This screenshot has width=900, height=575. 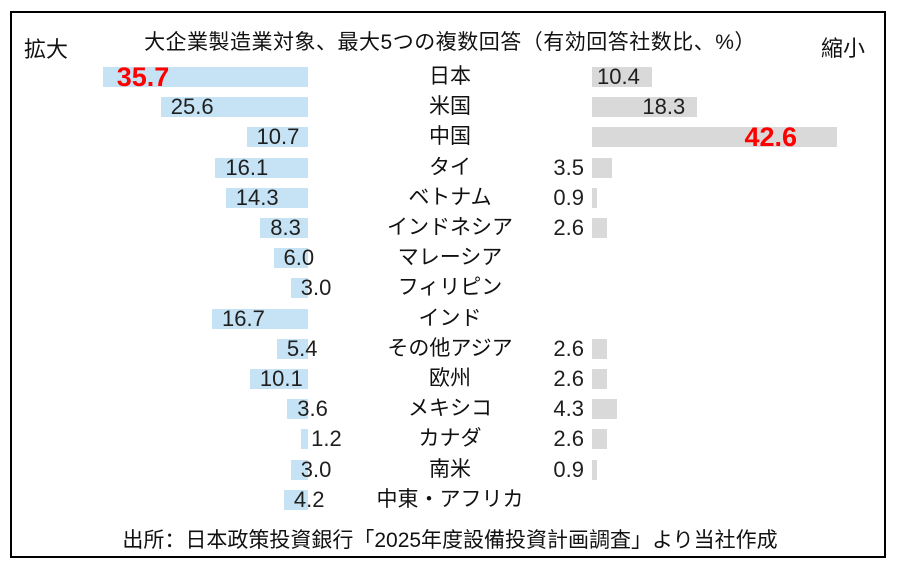 What do you see at coordinates (46, 49) in the screenshot?
I see `expand-axis-label: 拡大` at bounding box center [46, 49].